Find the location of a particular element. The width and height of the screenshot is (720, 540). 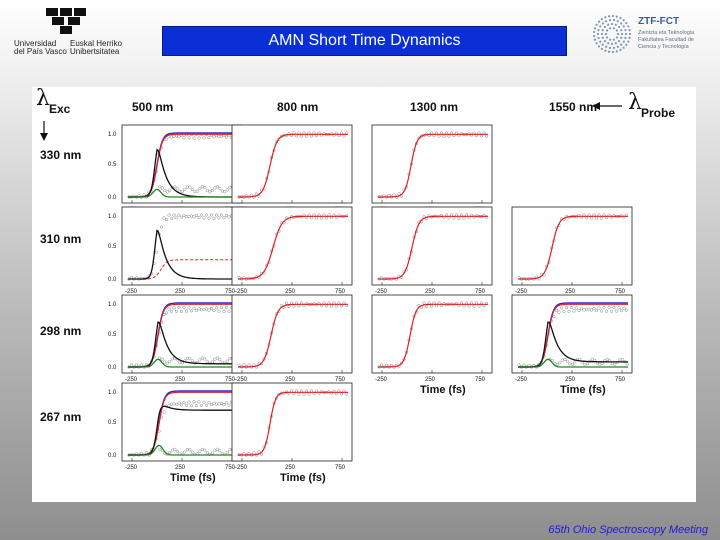

row-label: 310 nm is located at coordinates (60, 239).